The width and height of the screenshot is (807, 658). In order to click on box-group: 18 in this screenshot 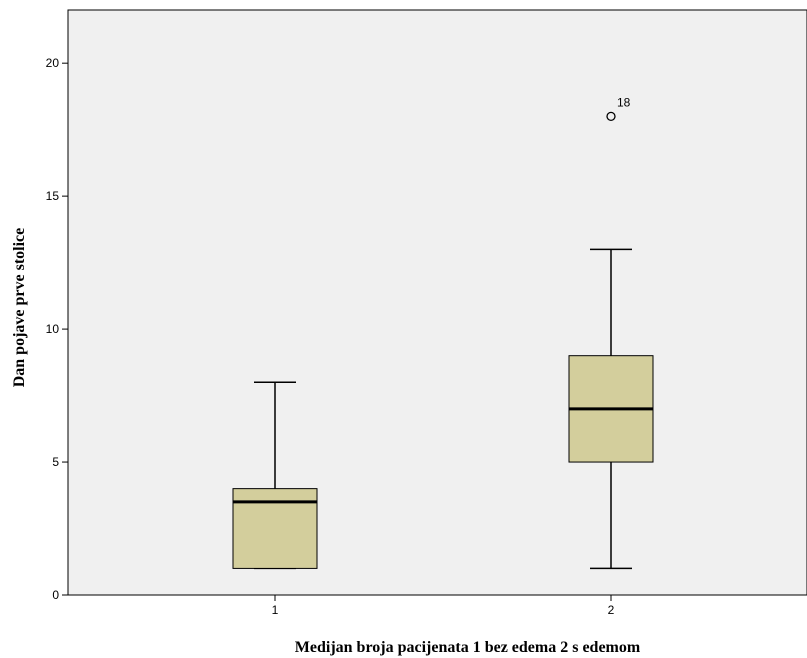, I will do `click(611, 332)`.